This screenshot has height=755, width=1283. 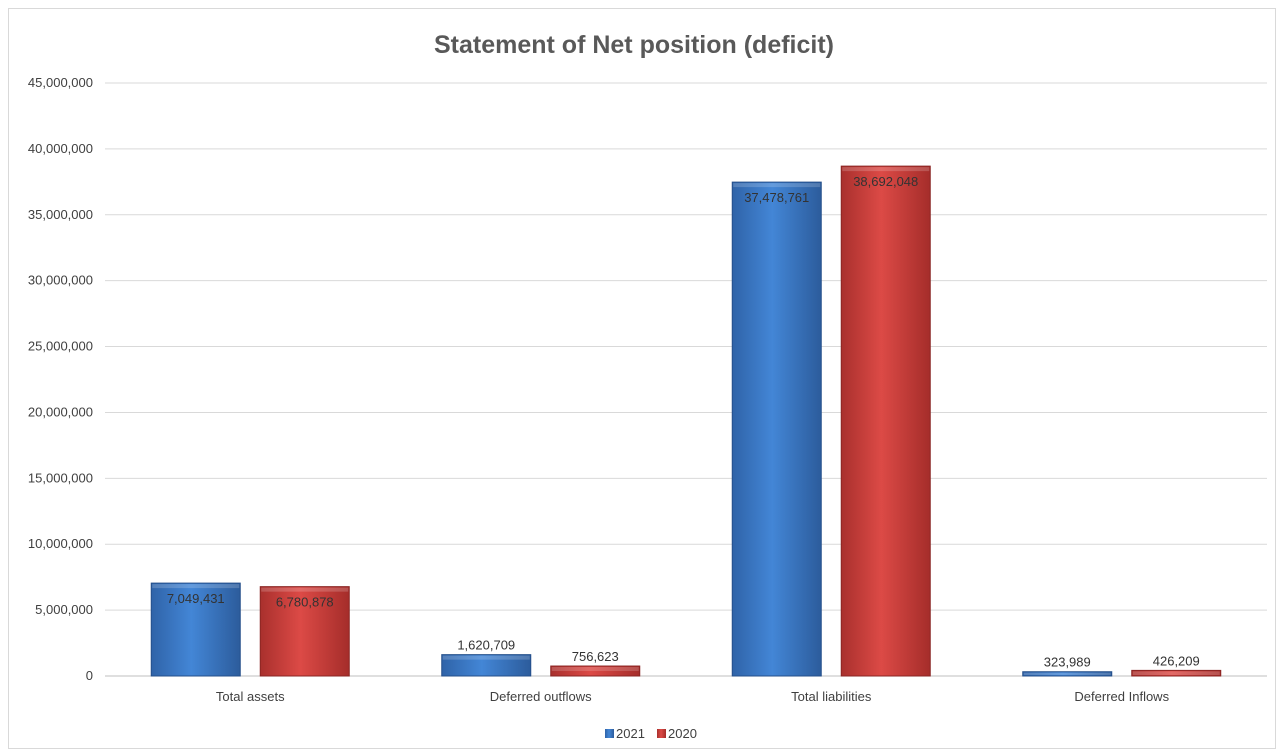 What do you see at coordinates (60, 477) in the screenshot?
I see `y-tick-label: 15,000,000` at bounding box center [60, 477].